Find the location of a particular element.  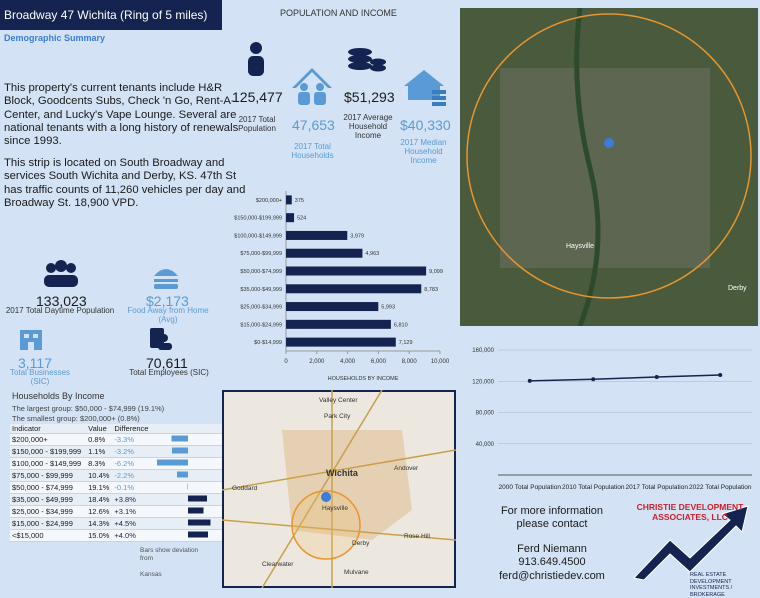

data-label: 524 is located at coordinates (301, 219).